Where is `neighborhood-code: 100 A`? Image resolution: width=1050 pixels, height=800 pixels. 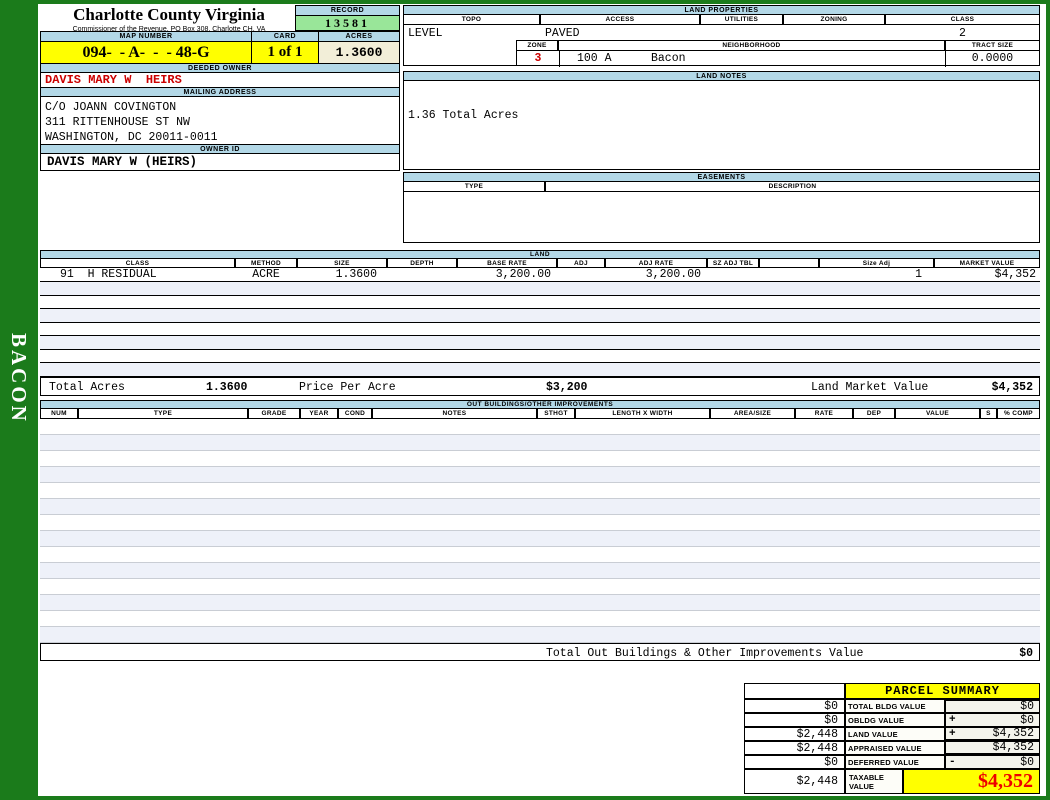
neighborhood-code: 100 A is located at coordinates (594, 58).